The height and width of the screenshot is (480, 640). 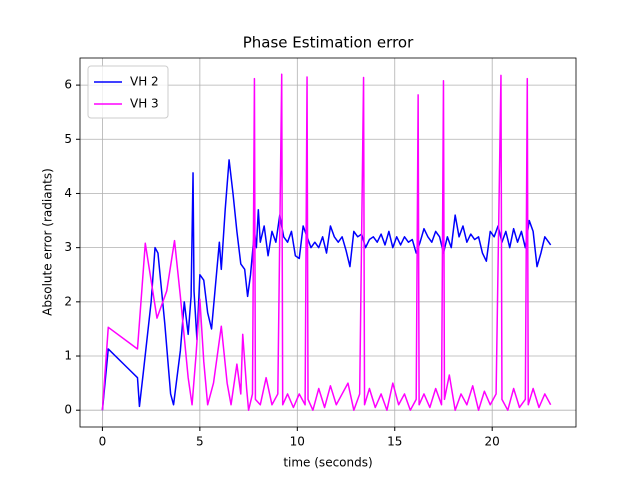 I want to click on y-tick-label: 2, so click(x=68, y=301).